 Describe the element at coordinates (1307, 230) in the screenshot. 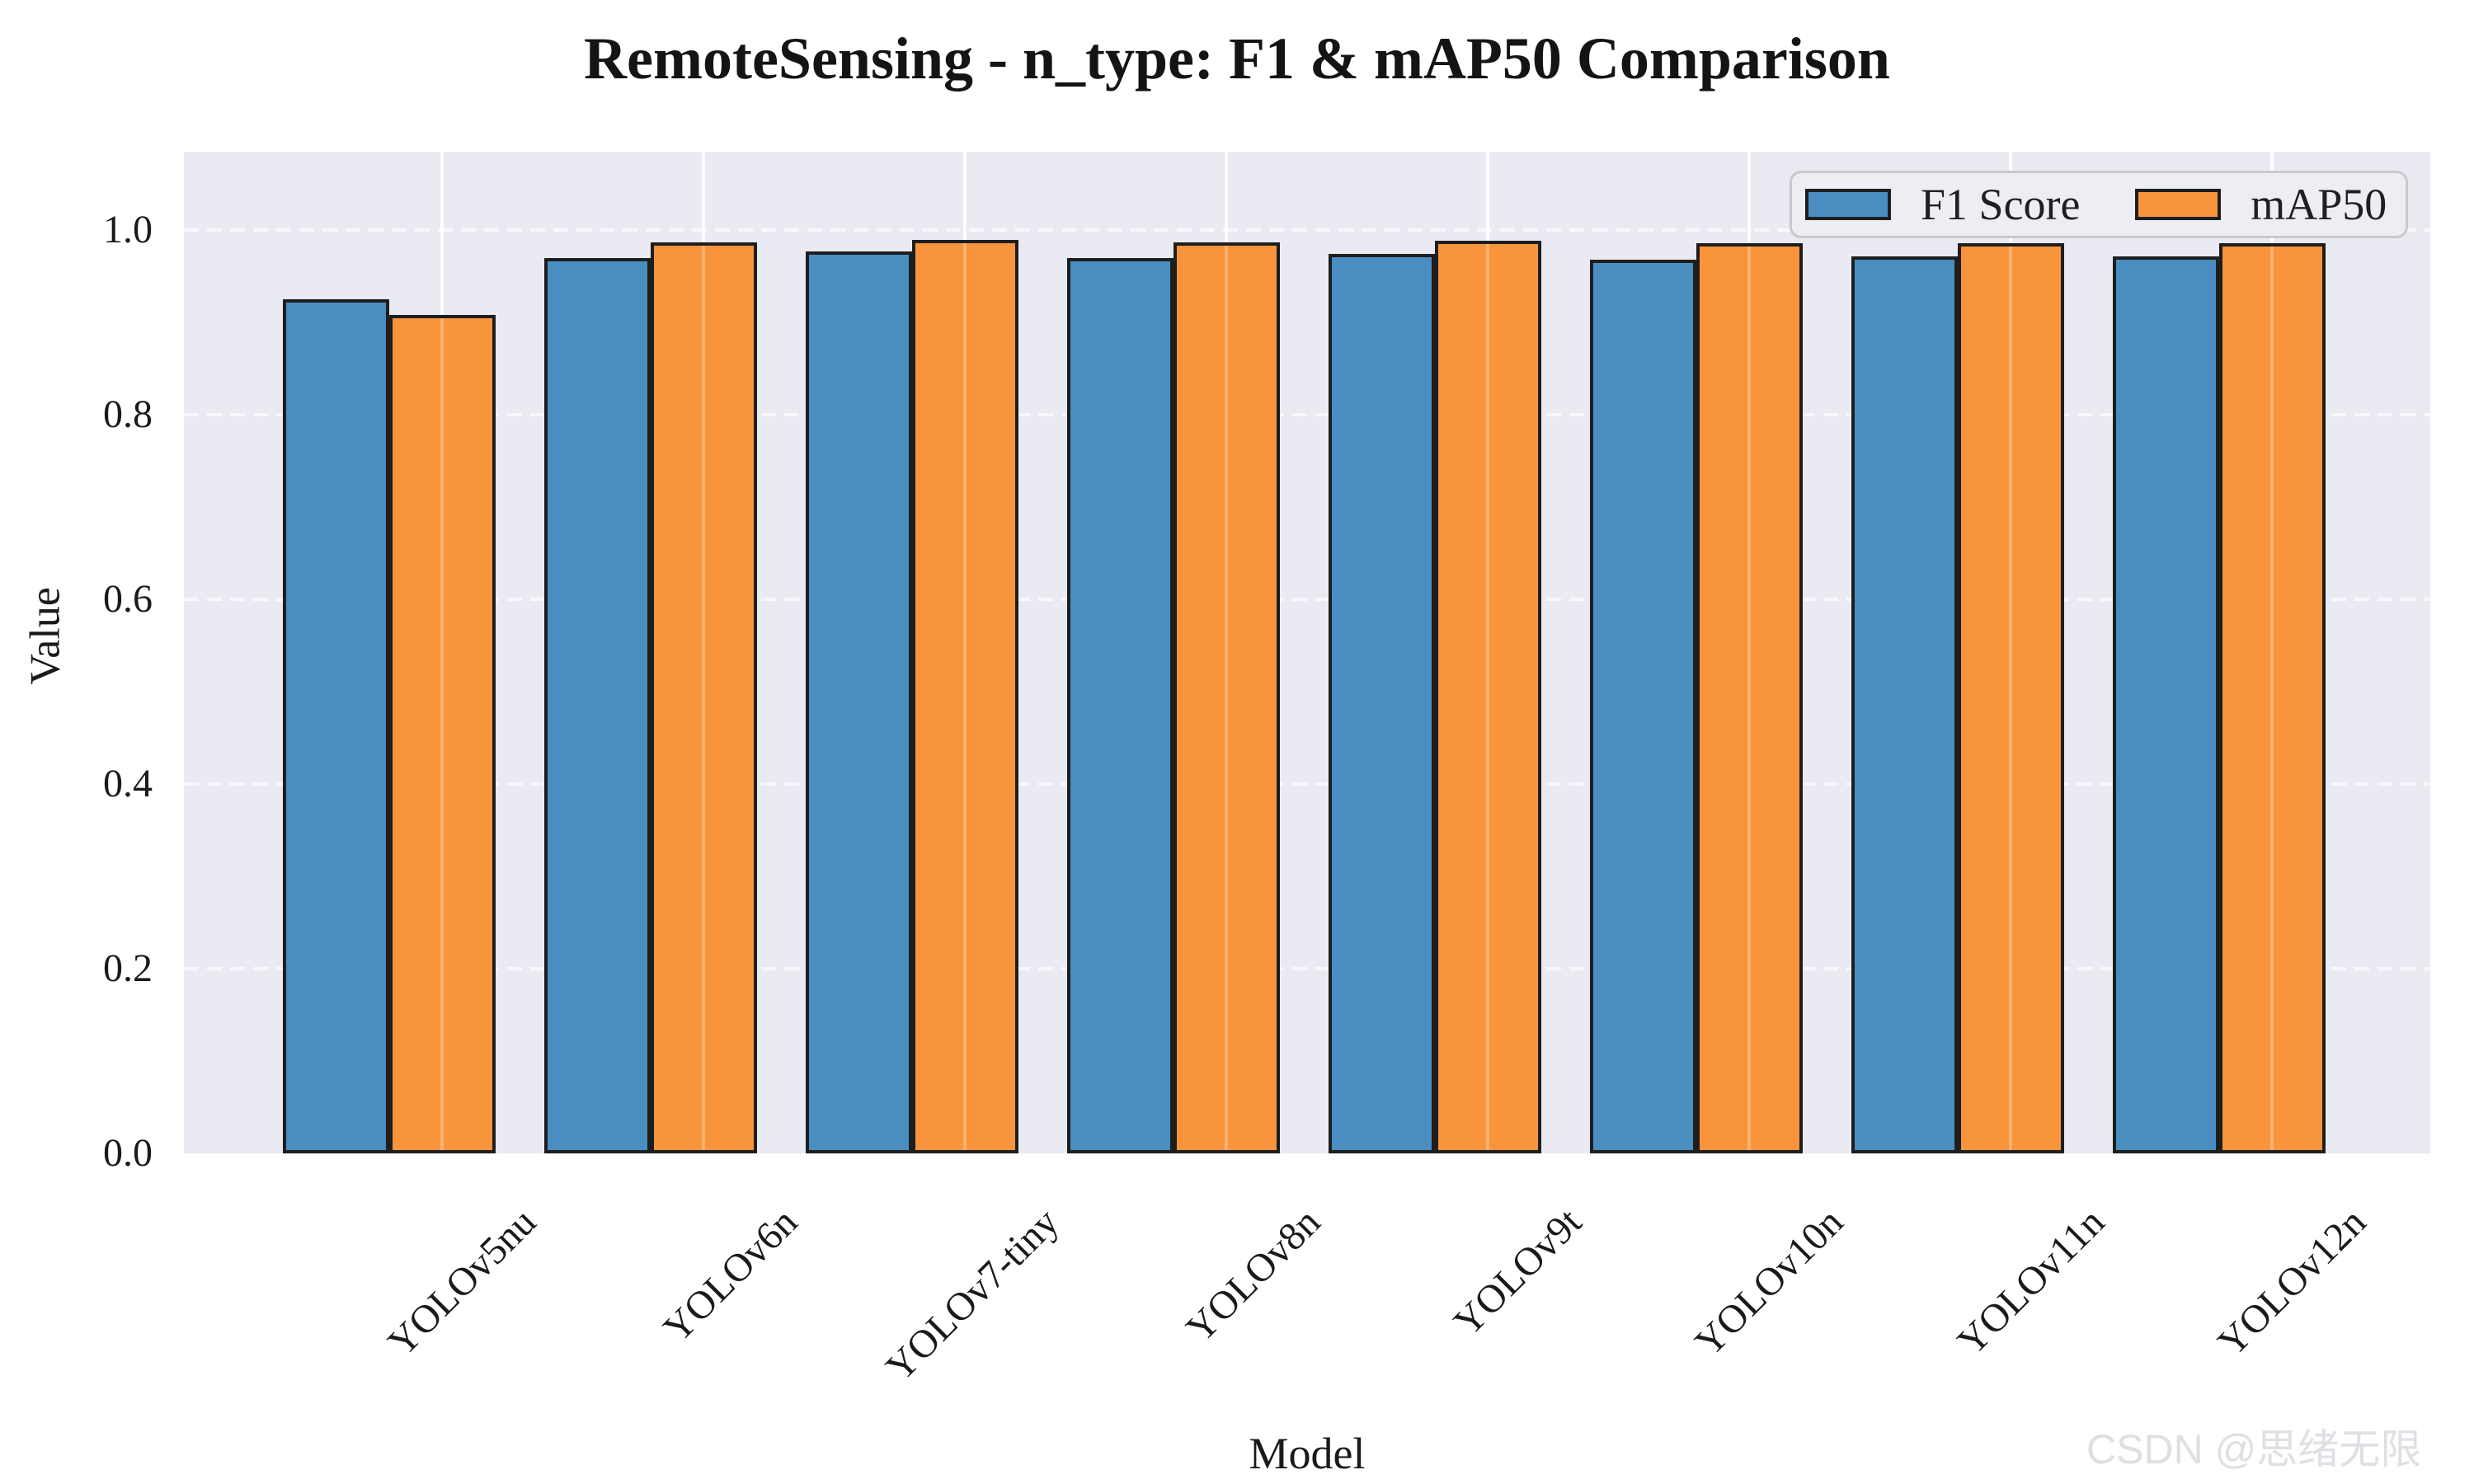

I see `y-gridline-1.0` at that location.